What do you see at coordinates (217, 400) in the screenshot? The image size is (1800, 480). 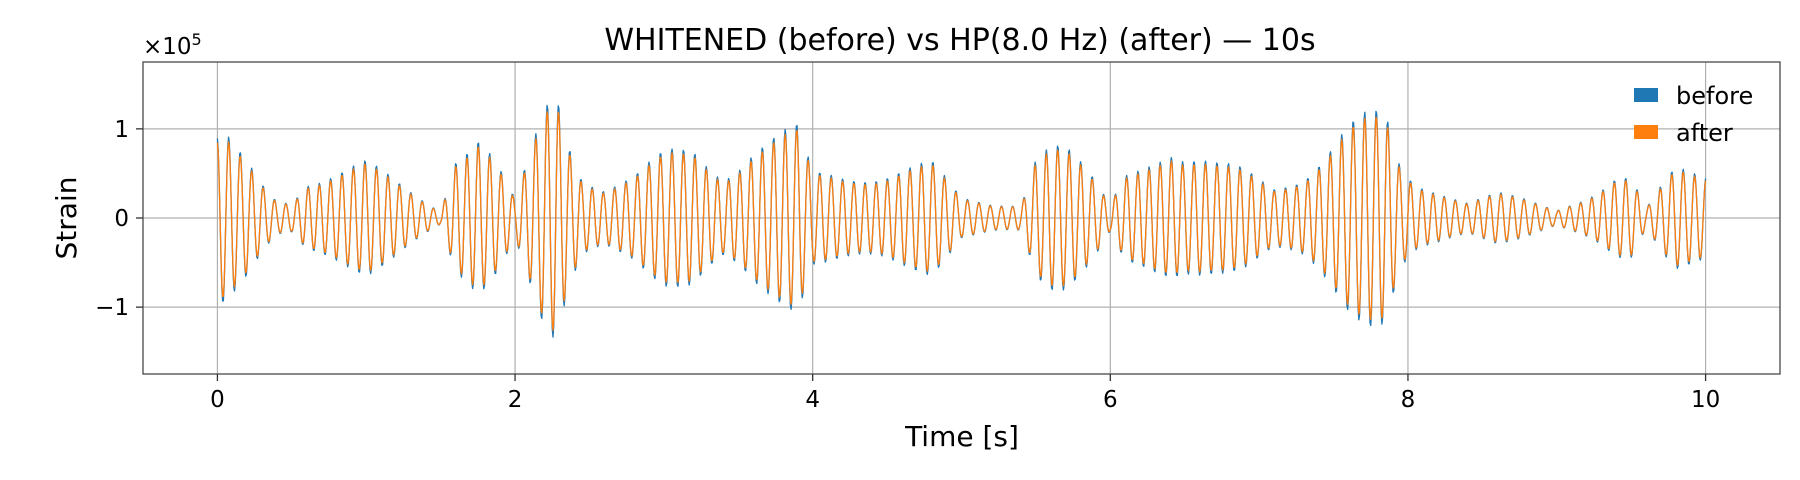 I see `x-tick-label: 0` at bounding box center [217, 400].